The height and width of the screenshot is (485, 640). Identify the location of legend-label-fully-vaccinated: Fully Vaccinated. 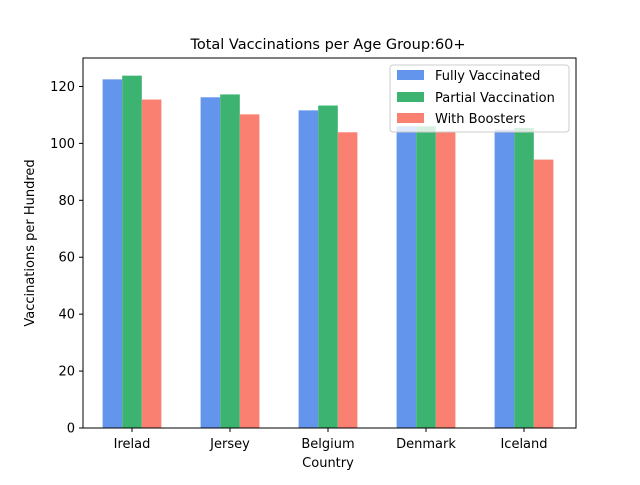
(487, 76).